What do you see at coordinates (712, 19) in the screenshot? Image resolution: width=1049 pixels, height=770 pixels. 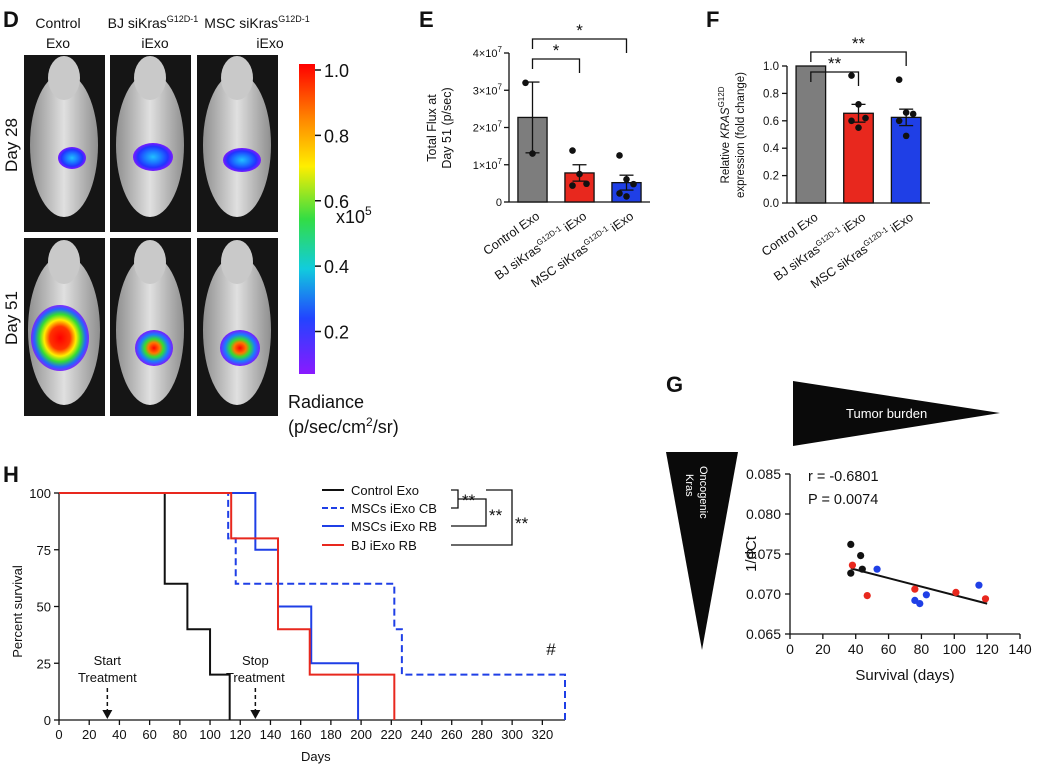 I see `panel-label-f: F` at bounding box center [712, 19].